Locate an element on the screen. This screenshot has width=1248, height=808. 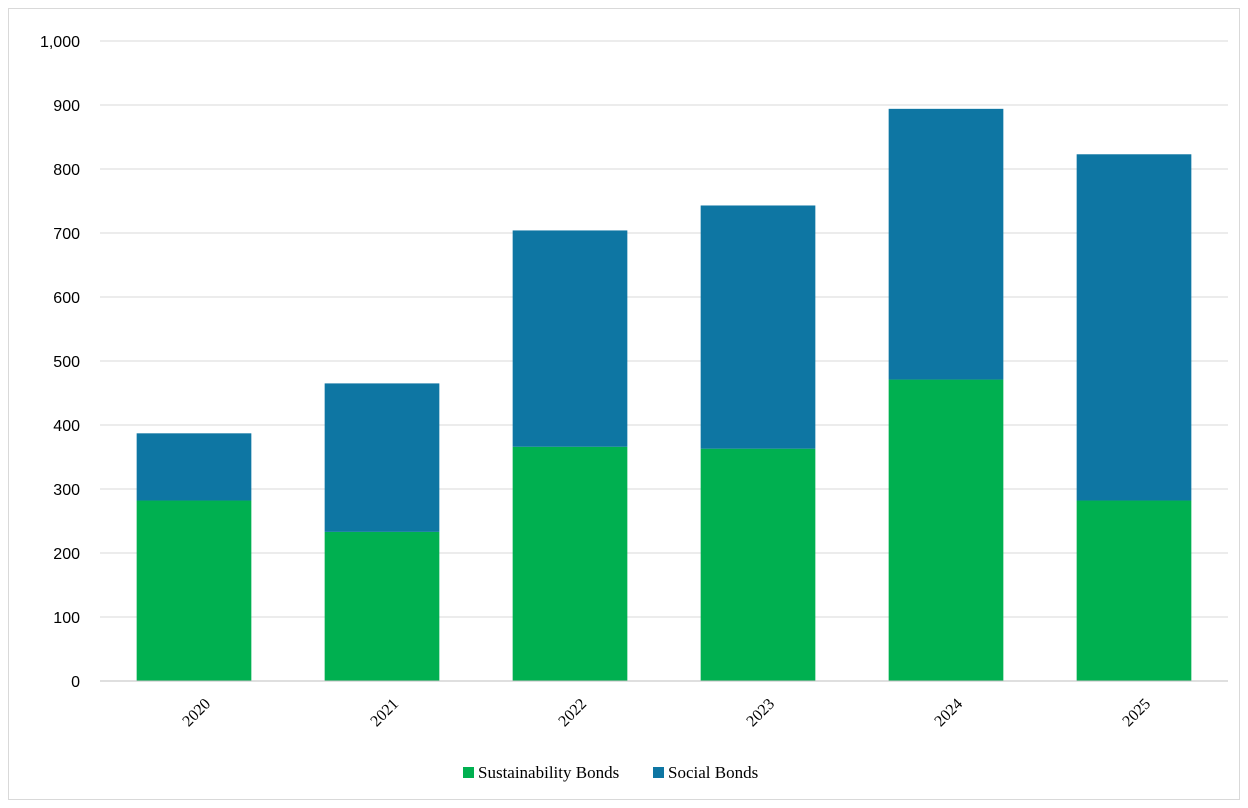
bar-segment-sustainability-2022 is located at coordinates (570, 564).